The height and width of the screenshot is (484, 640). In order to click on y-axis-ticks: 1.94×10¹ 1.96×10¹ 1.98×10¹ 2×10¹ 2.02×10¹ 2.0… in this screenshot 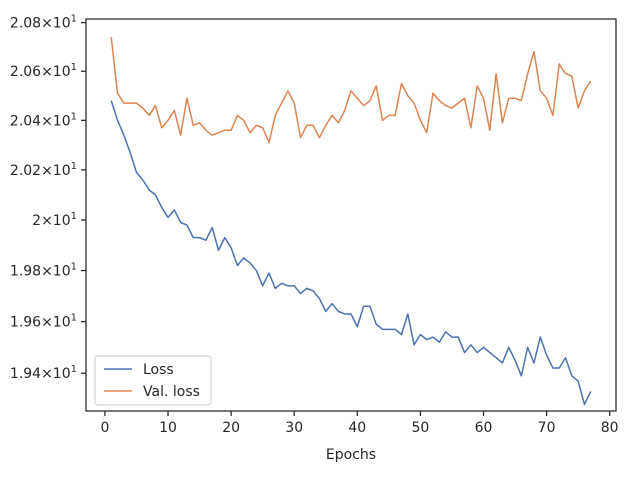, I will do `click(48, 198)`.